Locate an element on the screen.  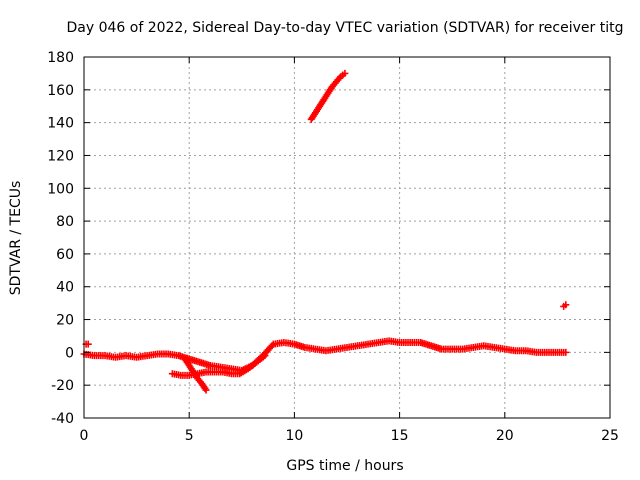
y-tick-label: 160 is located at coordinates (60, 91).